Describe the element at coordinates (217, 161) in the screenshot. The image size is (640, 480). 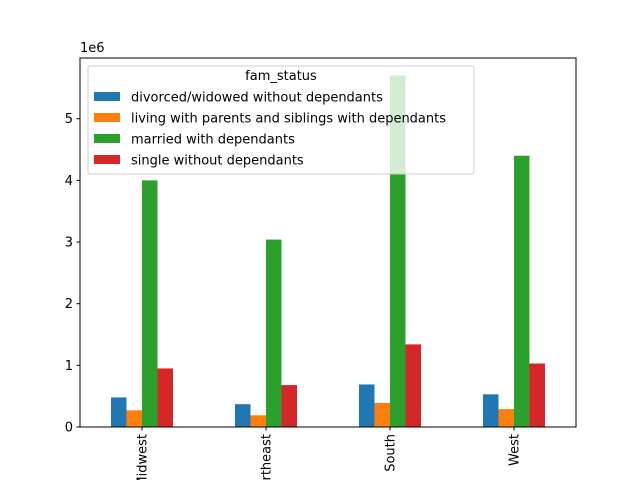
I see `legend-label: single without dependants` at that location.